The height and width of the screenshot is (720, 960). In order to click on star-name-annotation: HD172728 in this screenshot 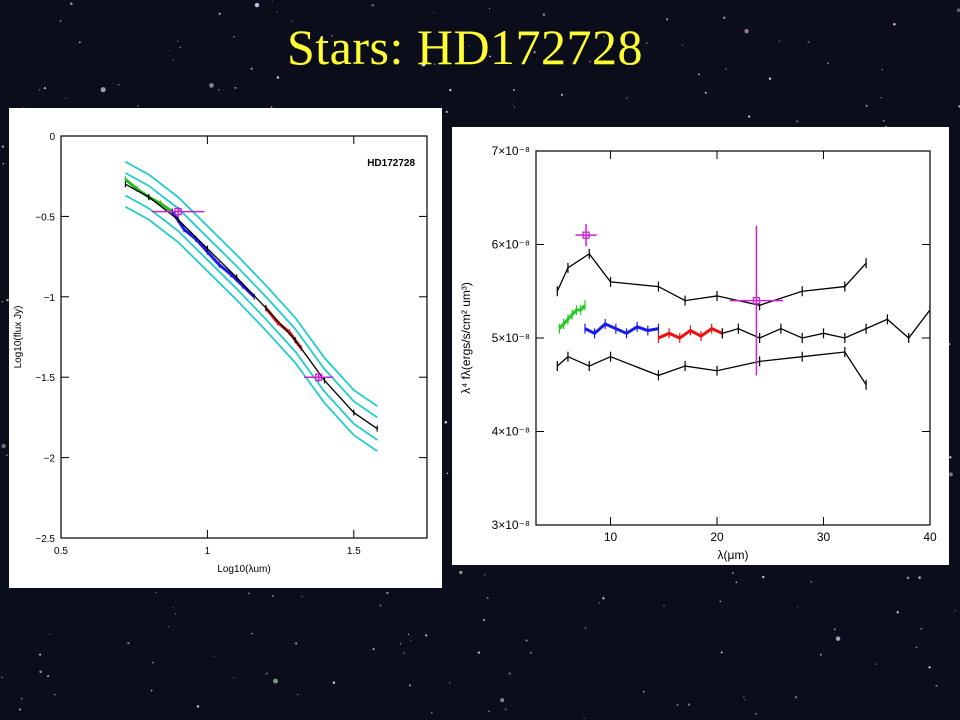, I will do `click(391, 163)`.